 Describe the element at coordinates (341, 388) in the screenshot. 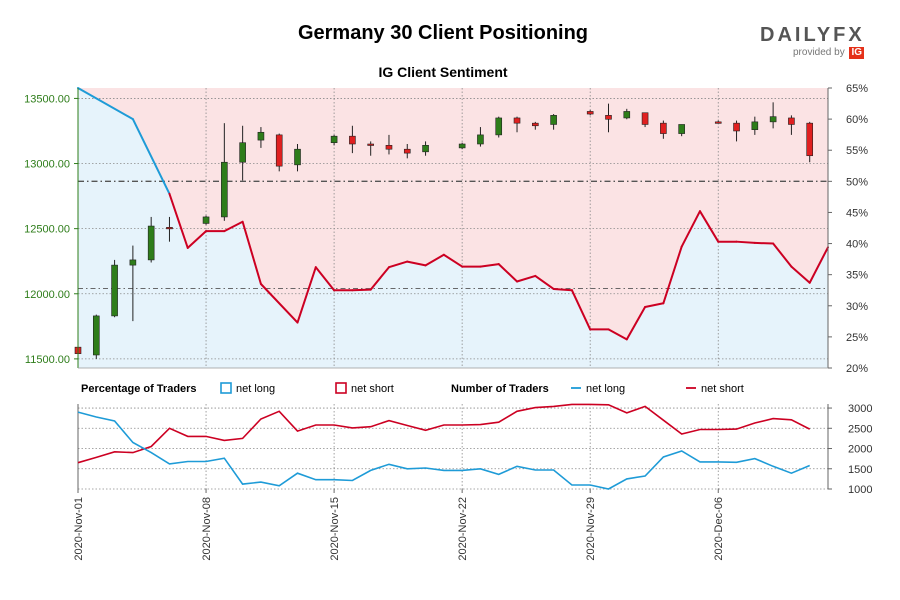

I see `legend-net-short-box` at that location.